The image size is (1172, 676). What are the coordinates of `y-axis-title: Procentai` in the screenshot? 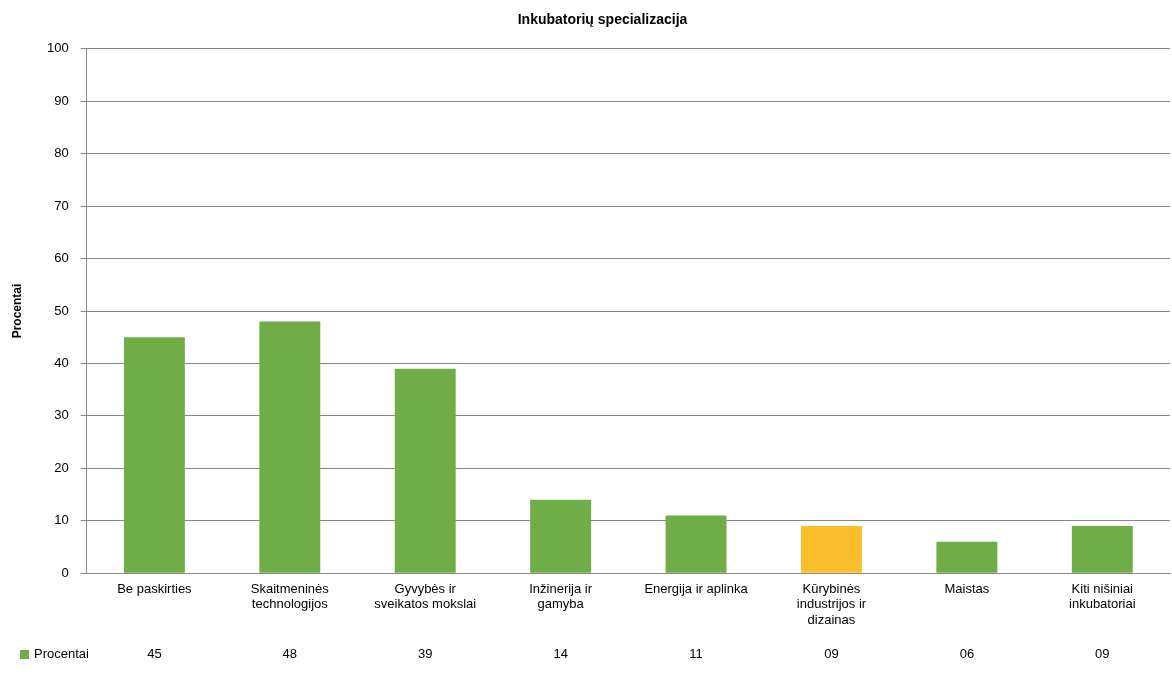 It's located at (17, 311).